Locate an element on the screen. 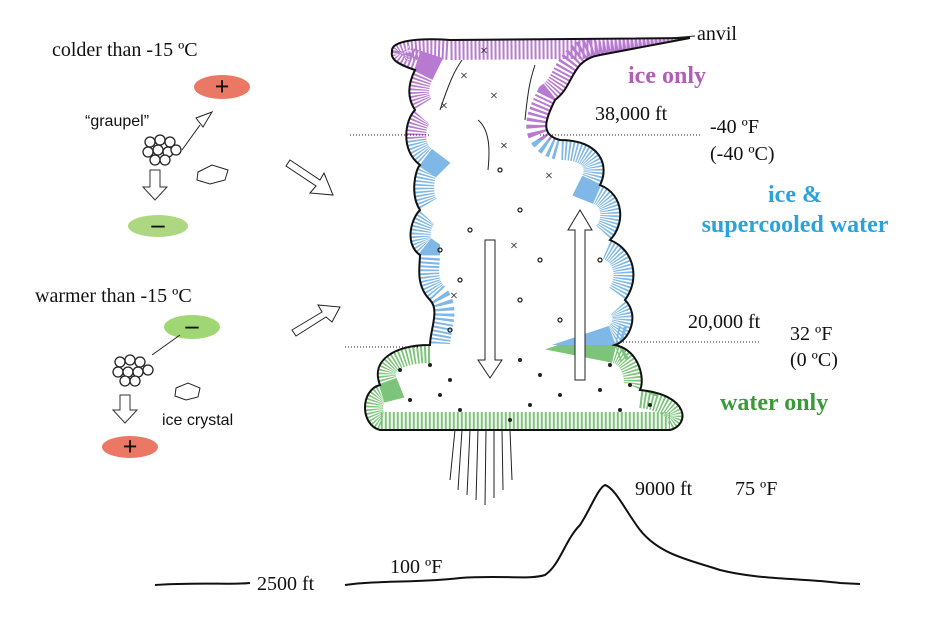 Image resolution: width=942 pixels, height=625 pixels. temp-f-label: 32 ºF is located at coordinates (811, 334).